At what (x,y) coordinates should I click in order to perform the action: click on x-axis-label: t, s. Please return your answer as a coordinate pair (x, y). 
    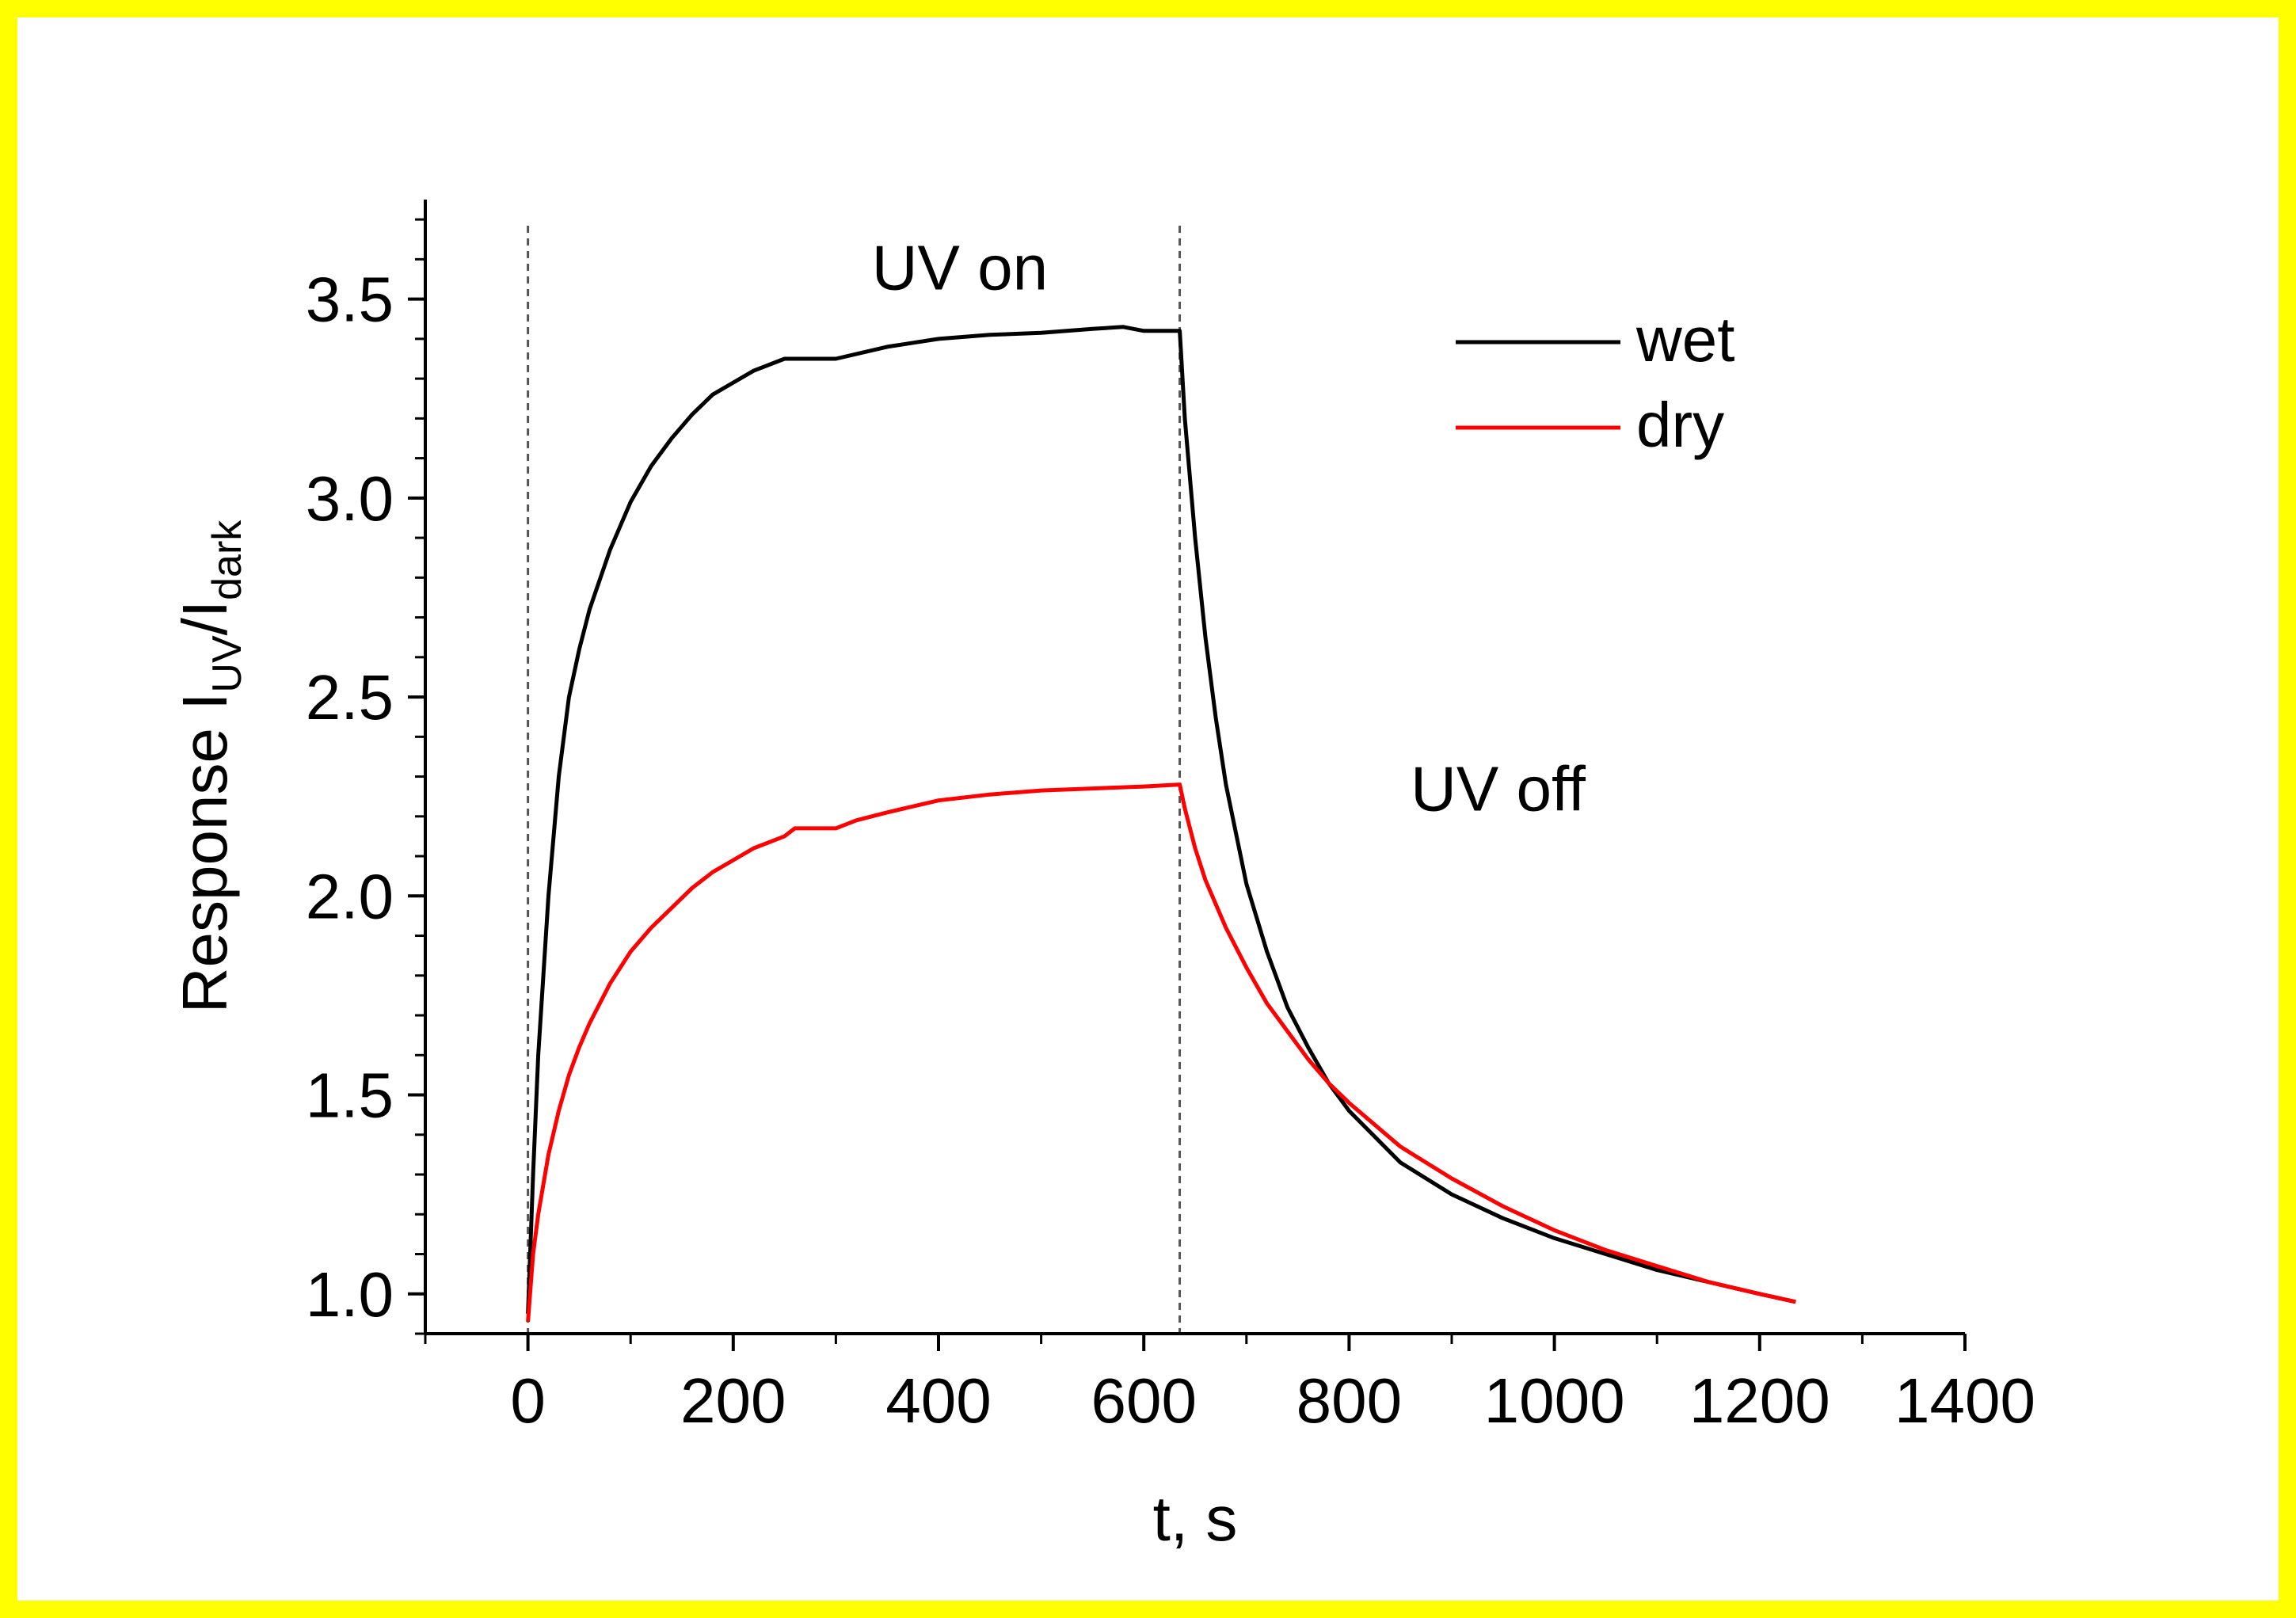
    Looking at the image, I should click on (1195, 1519).